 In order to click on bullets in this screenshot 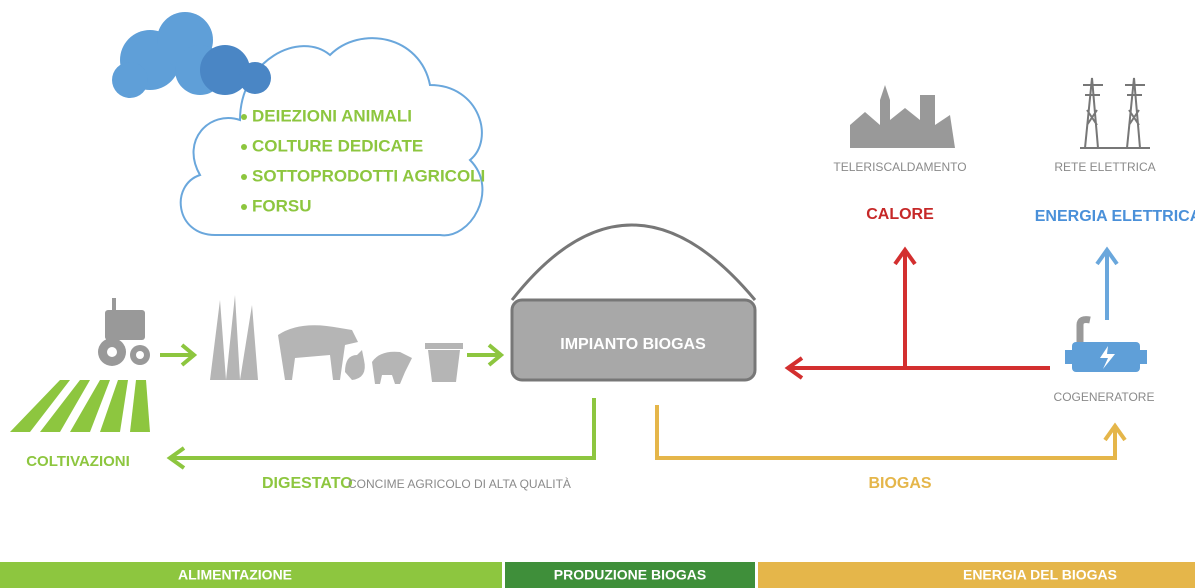, I will do `click(244, 162)`.